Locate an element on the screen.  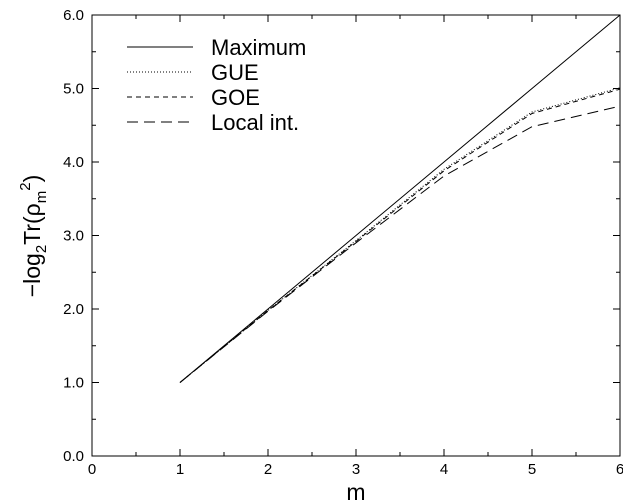
y-axis-title: −log2Tr(ρm2) is located at coordinates (33, 236).